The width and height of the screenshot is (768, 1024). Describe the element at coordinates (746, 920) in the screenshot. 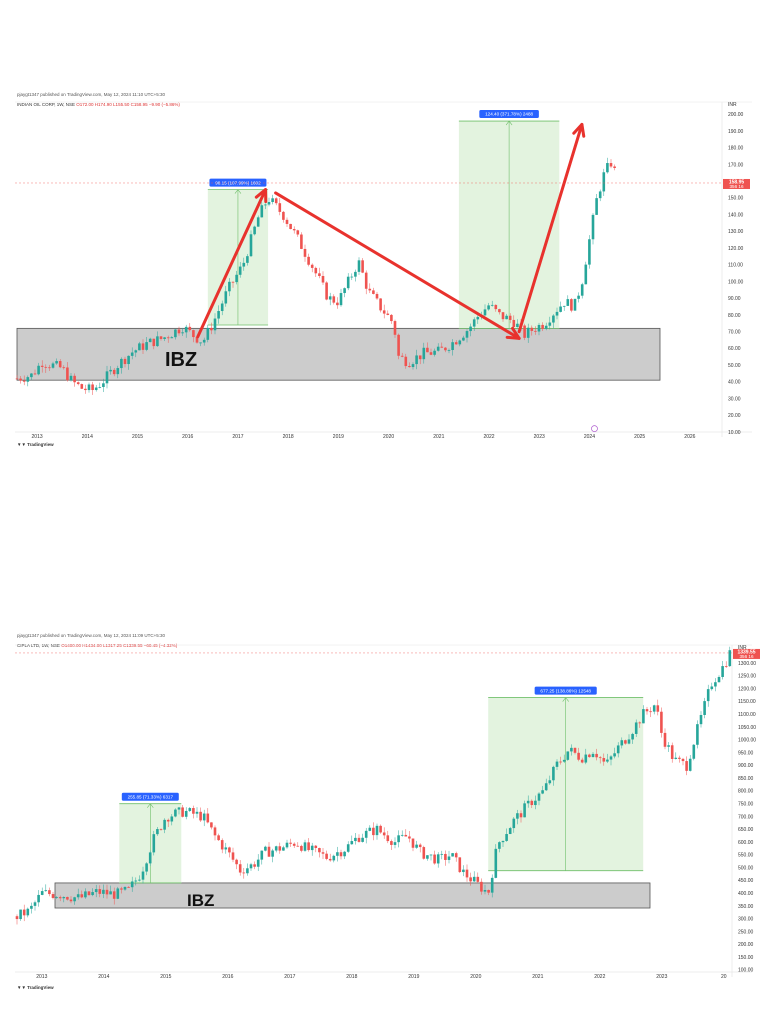

I see `y-tick-label: 300.00` at that location.